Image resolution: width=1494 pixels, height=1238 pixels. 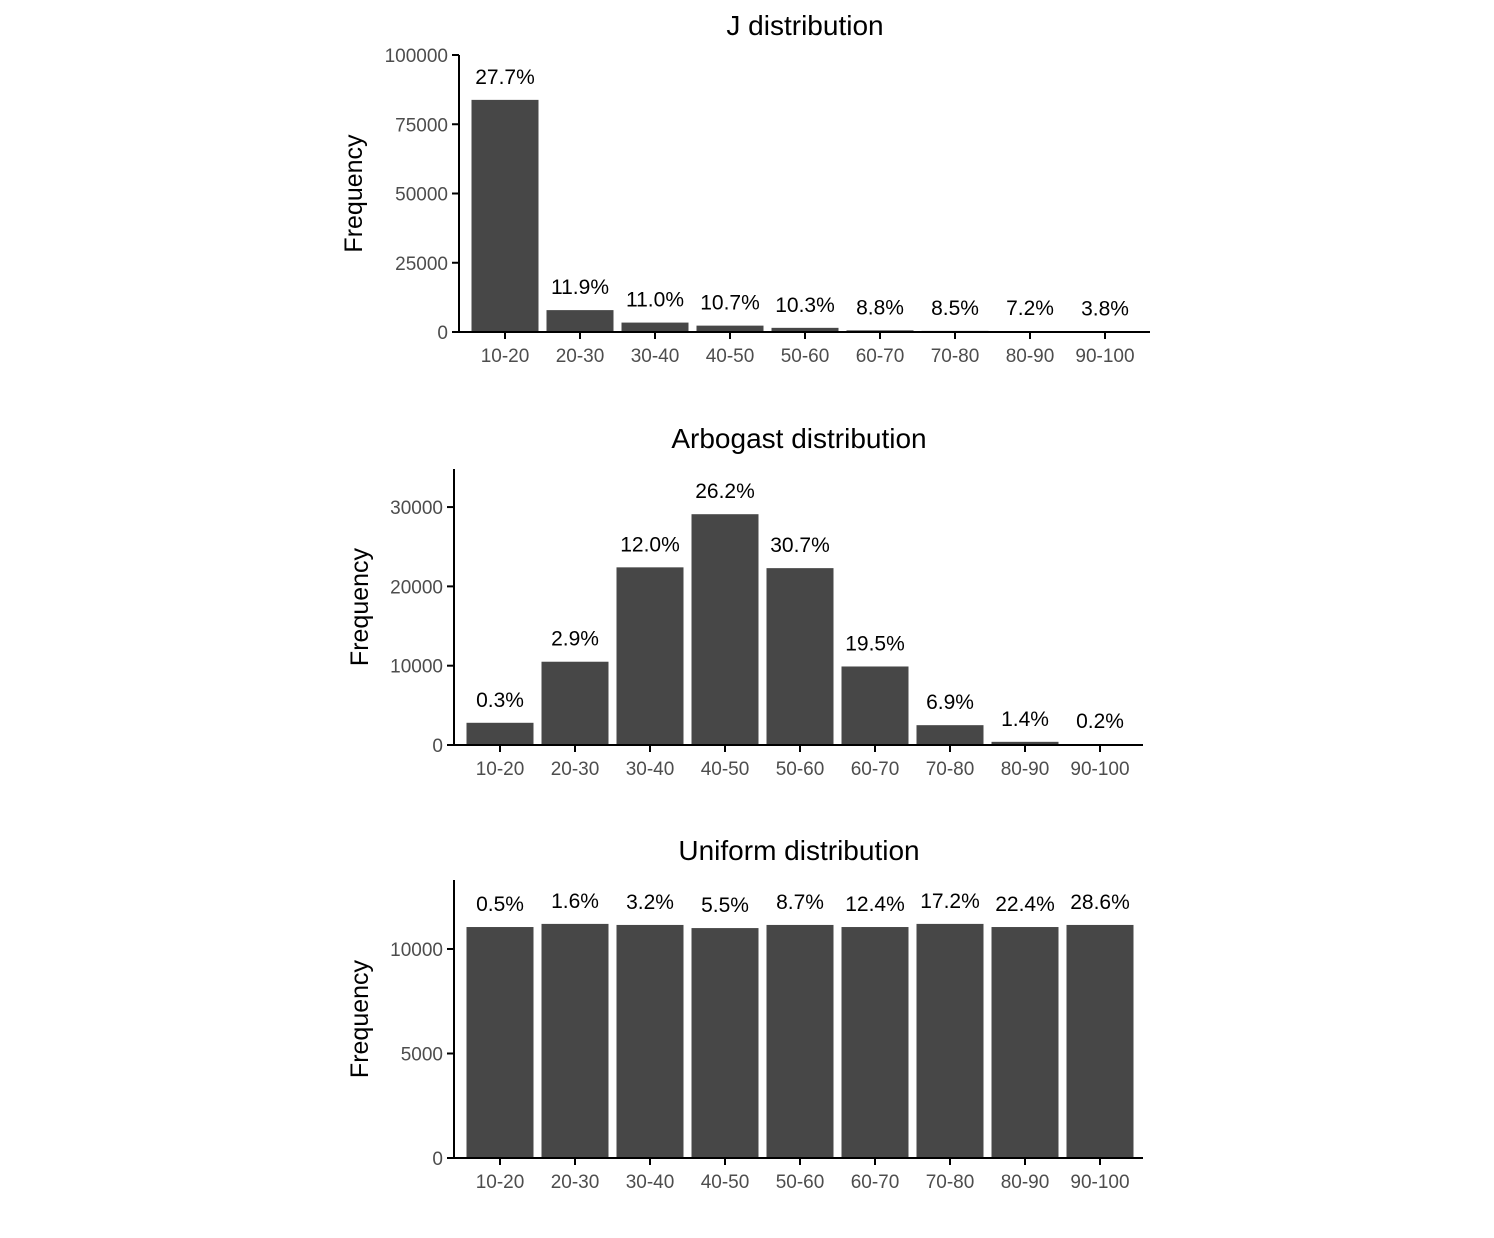 I want to click on data-label: 0.5%, so click(x=500, y=904).